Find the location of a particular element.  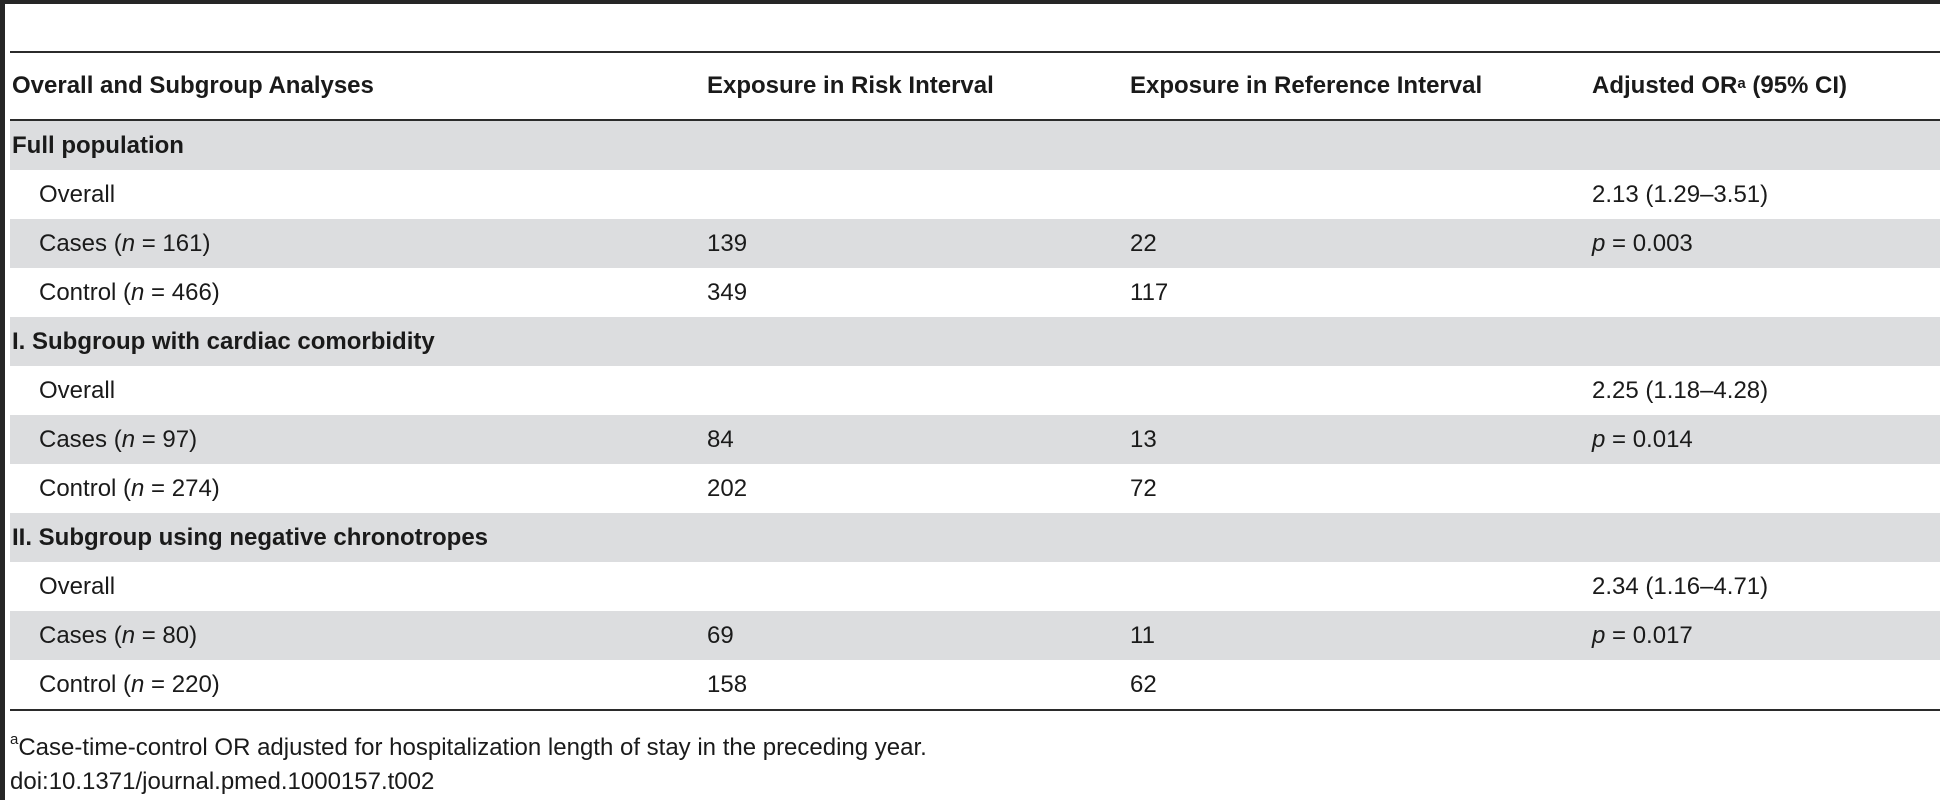

cases-label: Cases (n = 80) is located at coordinates (118, 635).